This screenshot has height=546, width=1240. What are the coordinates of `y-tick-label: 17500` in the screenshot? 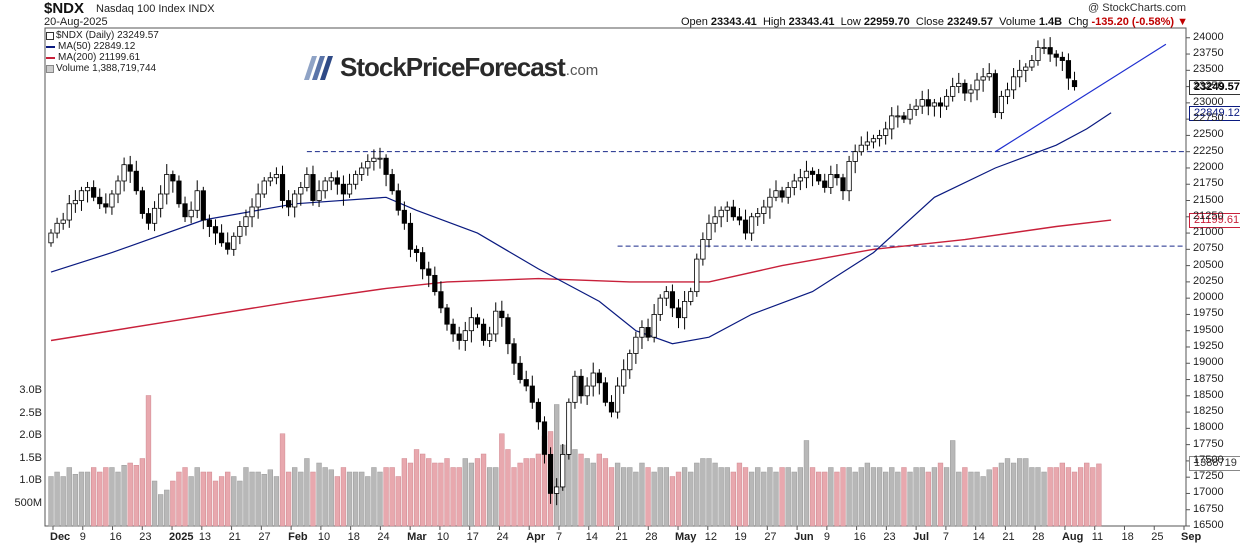 It's located at (1208, 459).